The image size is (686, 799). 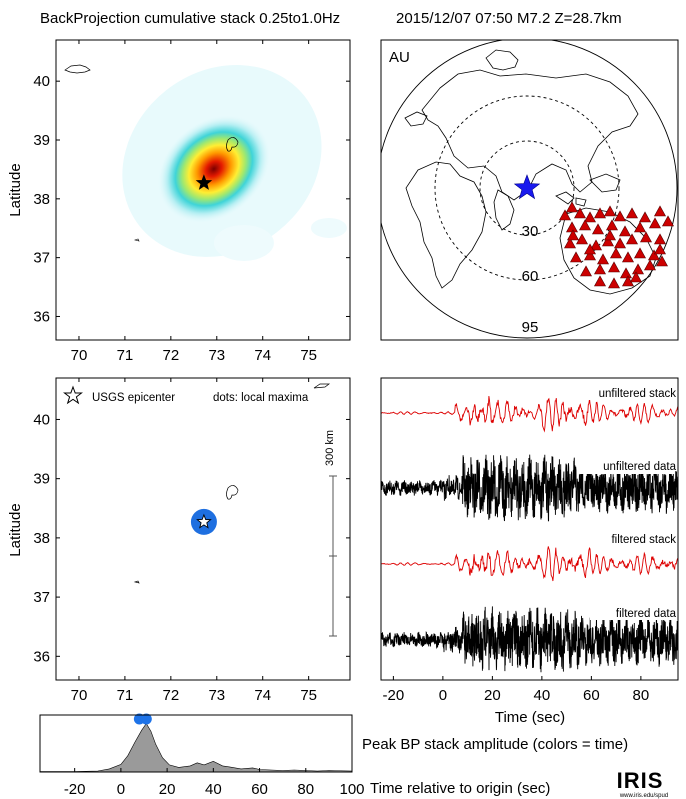 What do you see at coordinates (530, 327) in the screenshot?
I see `ring-label-95: 95` at bounding box center [530, 327].